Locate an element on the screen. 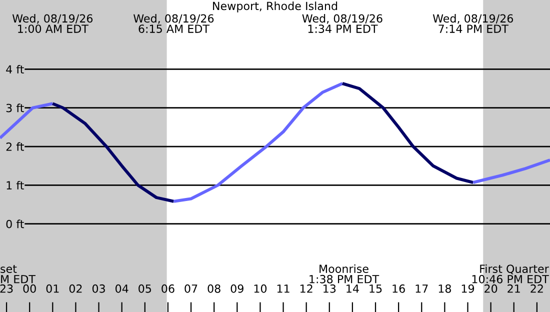  annotation: Wed, 08/19/26 1:34 PM EDT is located at coordinates (342, 23).